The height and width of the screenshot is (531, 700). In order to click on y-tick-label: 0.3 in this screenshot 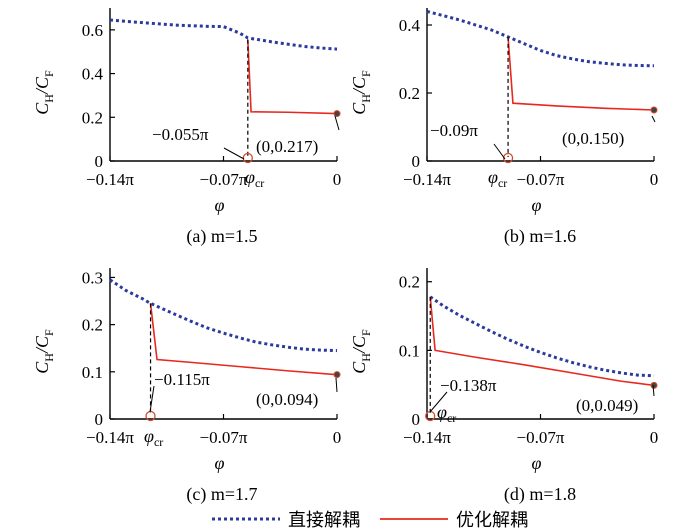, I will do `click(92, 277)`.